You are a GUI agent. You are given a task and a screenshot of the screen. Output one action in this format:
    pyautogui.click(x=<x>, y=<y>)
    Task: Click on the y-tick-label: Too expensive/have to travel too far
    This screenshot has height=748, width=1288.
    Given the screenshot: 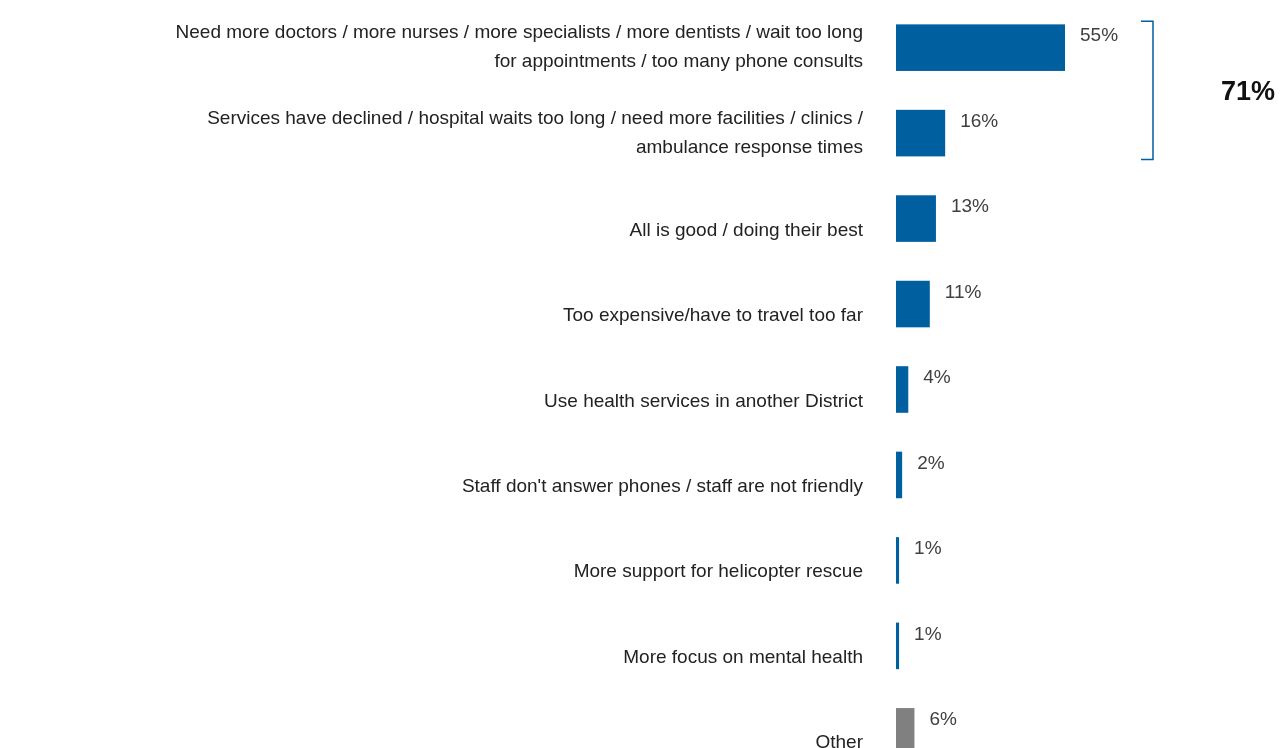 What is the action you would take?
    pyautogui.click(x=713, y=315)
    